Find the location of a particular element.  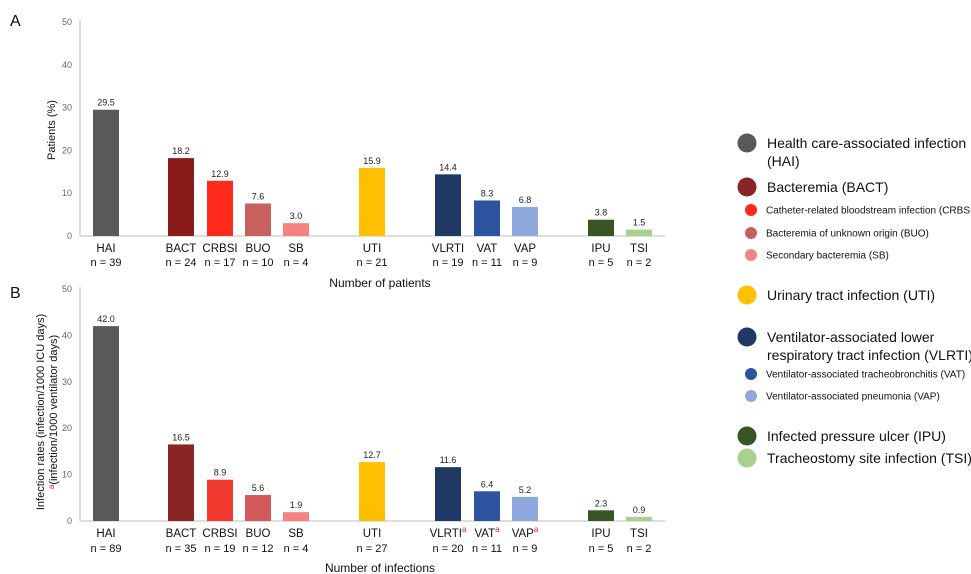

category-text: BUO is located at coordinates (258, 249).